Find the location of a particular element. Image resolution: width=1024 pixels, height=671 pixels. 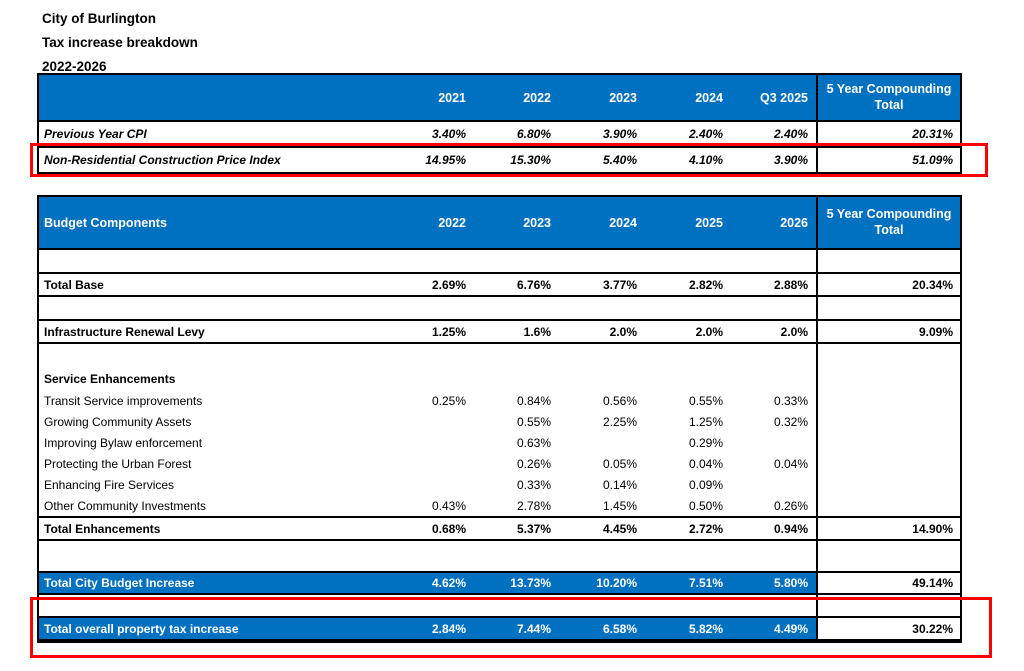

year-value: 2026 is located at coordinates (794, 222).